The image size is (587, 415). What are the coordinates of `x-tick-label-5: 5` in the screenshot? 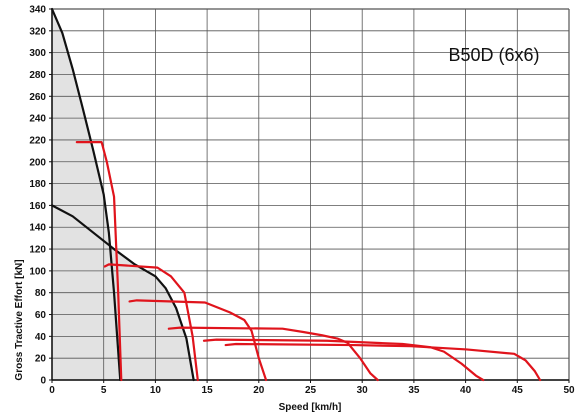 It's located at (104, 390).